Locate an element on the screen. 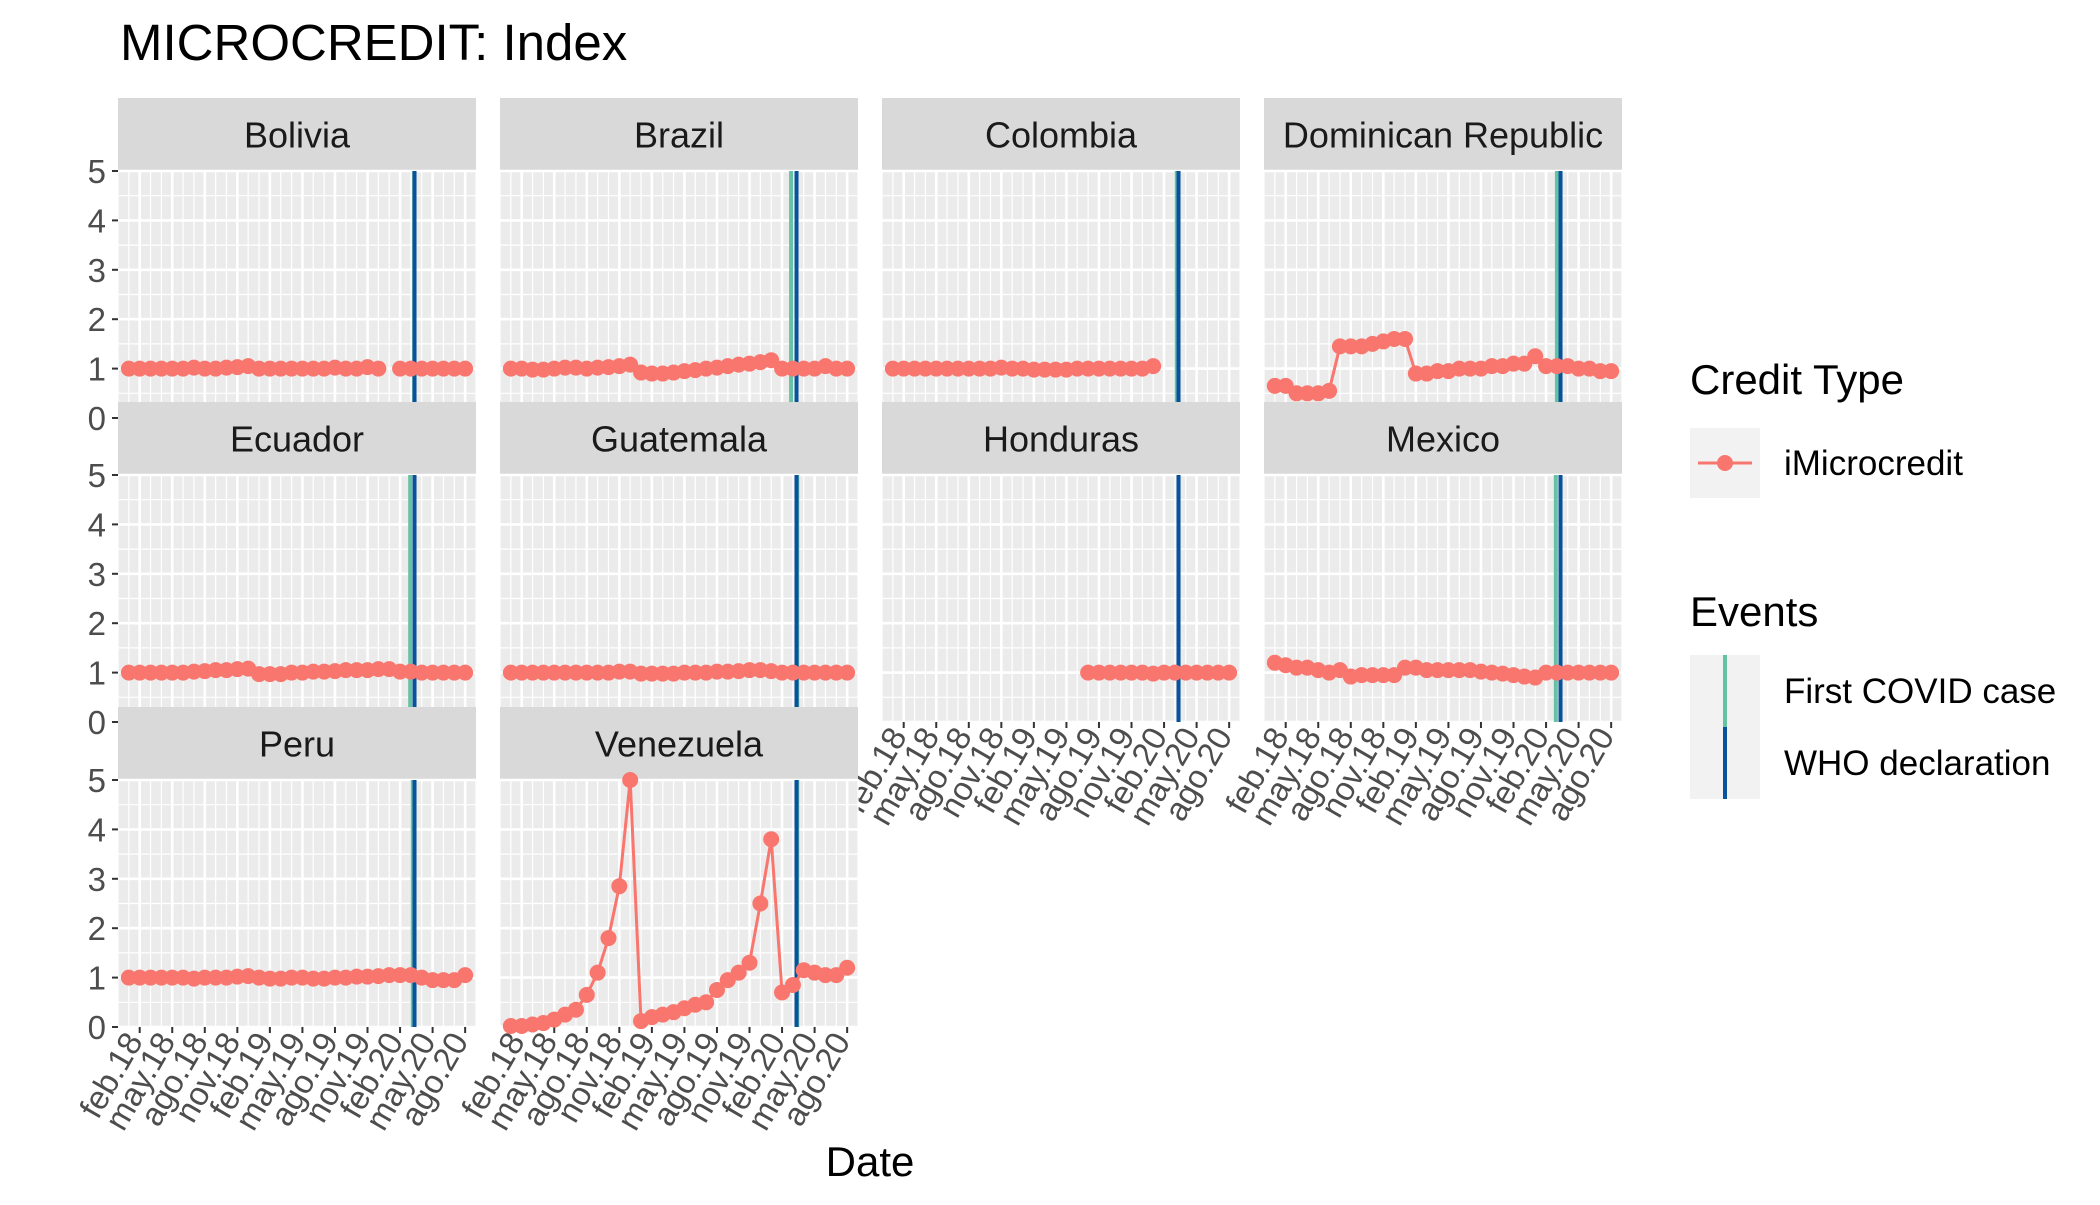  facet-label: Guatemala is located at coordinates (679, 439).